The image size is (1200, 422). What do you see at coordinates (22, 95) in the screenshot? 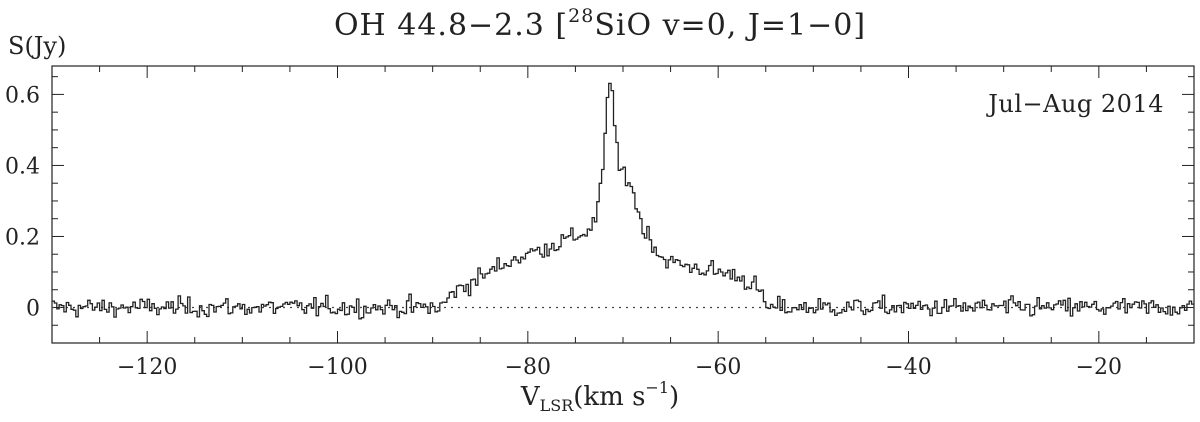
I see `y-tick-label: 0.6` at bounding box center [22, 95].